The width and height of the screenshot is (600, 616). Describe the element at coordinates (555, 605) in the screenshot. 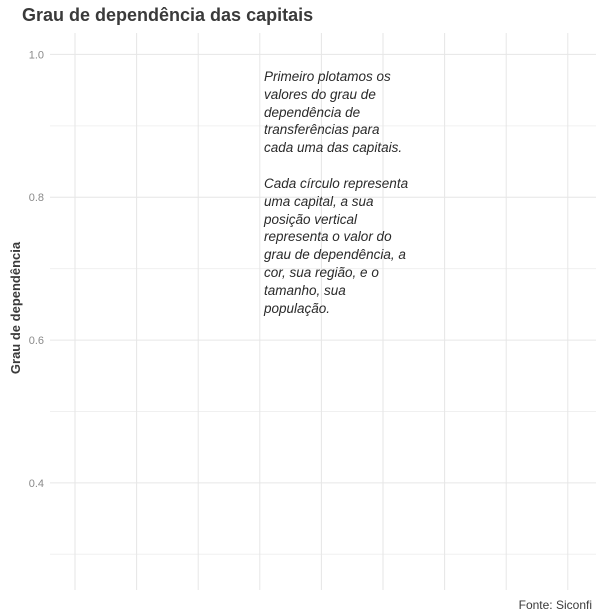

I see `source-caption: Fonte: Siconfi` at that location.